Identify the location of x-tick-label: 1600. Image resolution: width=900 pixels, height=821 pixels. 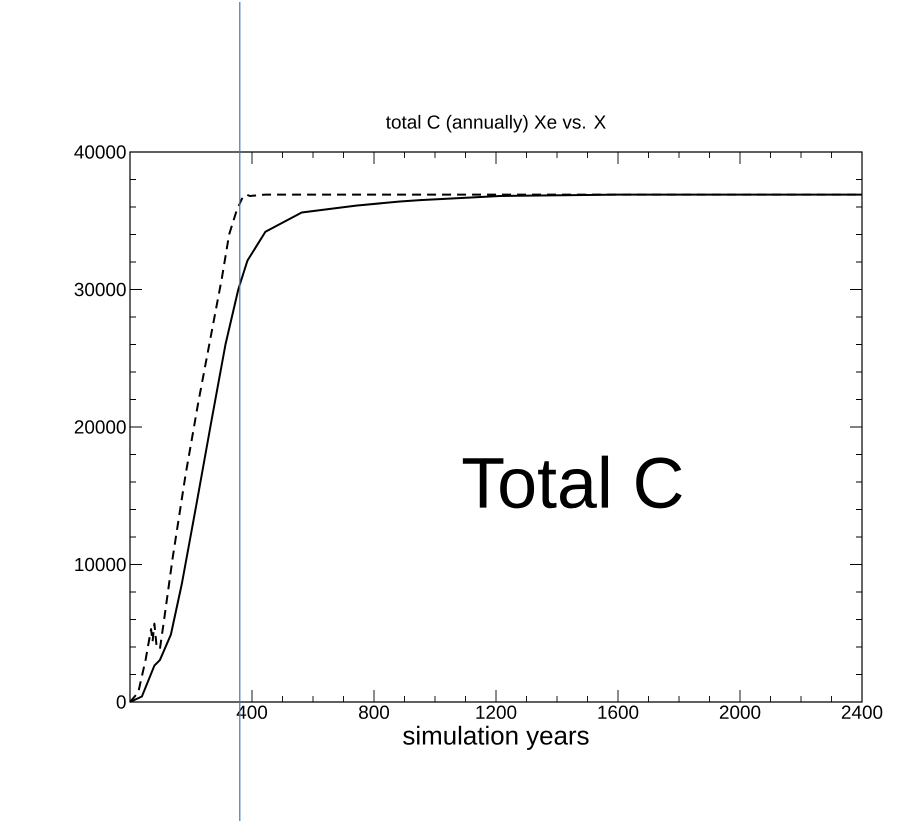
(618, 712).